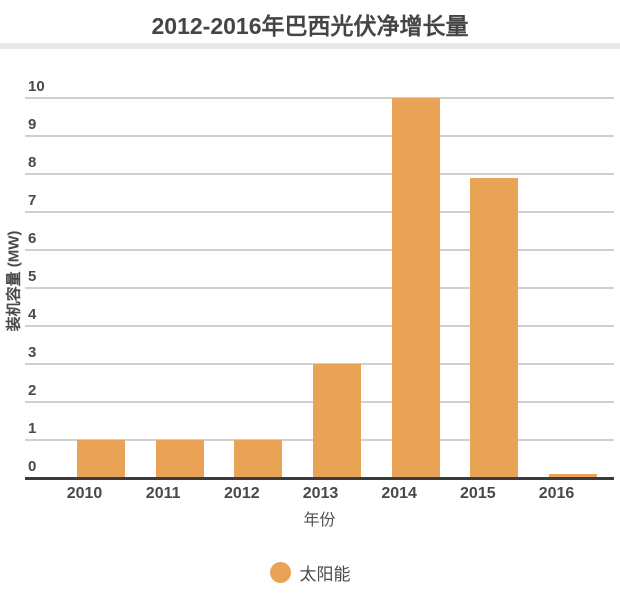 Image resolution: width=620 pixels, height=598 pixels. What do you see at coordinates (32, 276) in the screenshot?
I see `y-tick-label: 5` at bounding box center [32, 276].